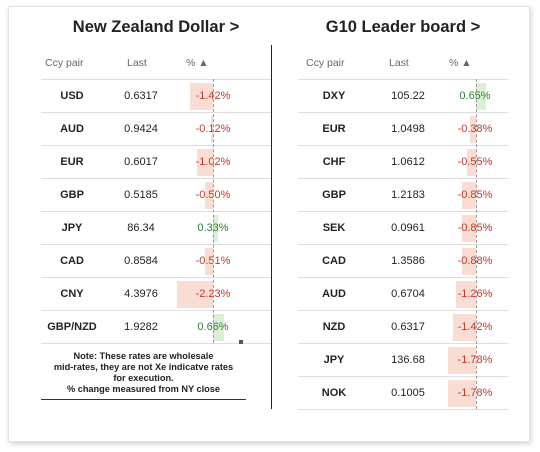 Image resolution: width=540 pixels, height=452 pixels. I want to click on table-row: CNY 4.3976 -2.23%, so click(156, 293).